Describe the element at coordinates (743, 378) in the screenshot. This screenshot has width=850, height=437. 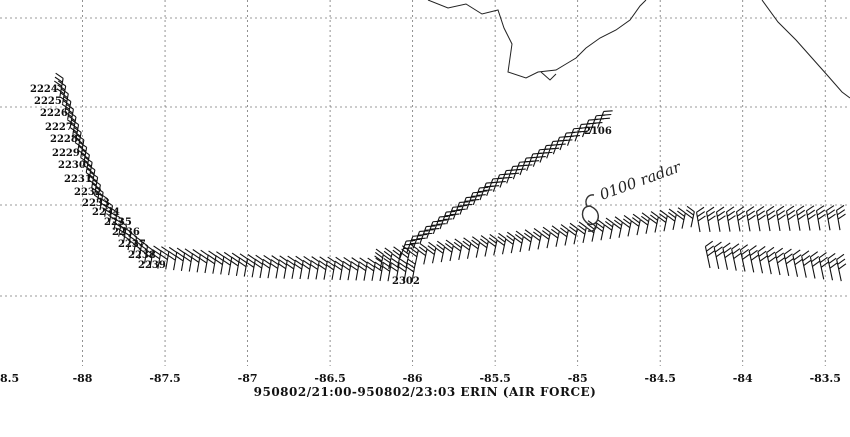
I see `x-tick-label: -84` at that location.